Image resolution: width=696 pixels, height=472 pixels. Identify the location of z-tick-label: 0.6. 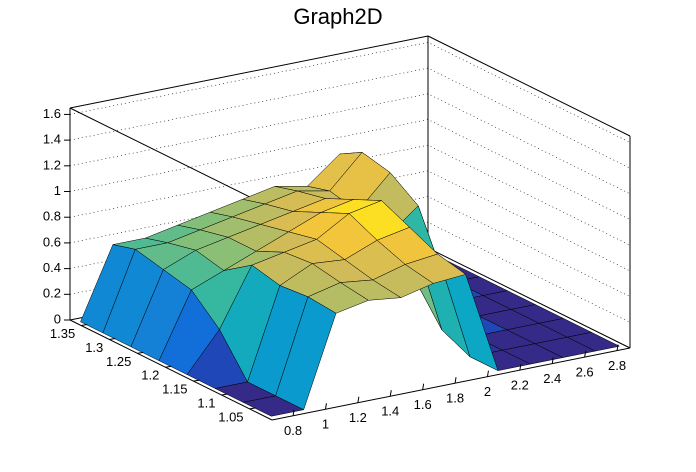
(52, 241).